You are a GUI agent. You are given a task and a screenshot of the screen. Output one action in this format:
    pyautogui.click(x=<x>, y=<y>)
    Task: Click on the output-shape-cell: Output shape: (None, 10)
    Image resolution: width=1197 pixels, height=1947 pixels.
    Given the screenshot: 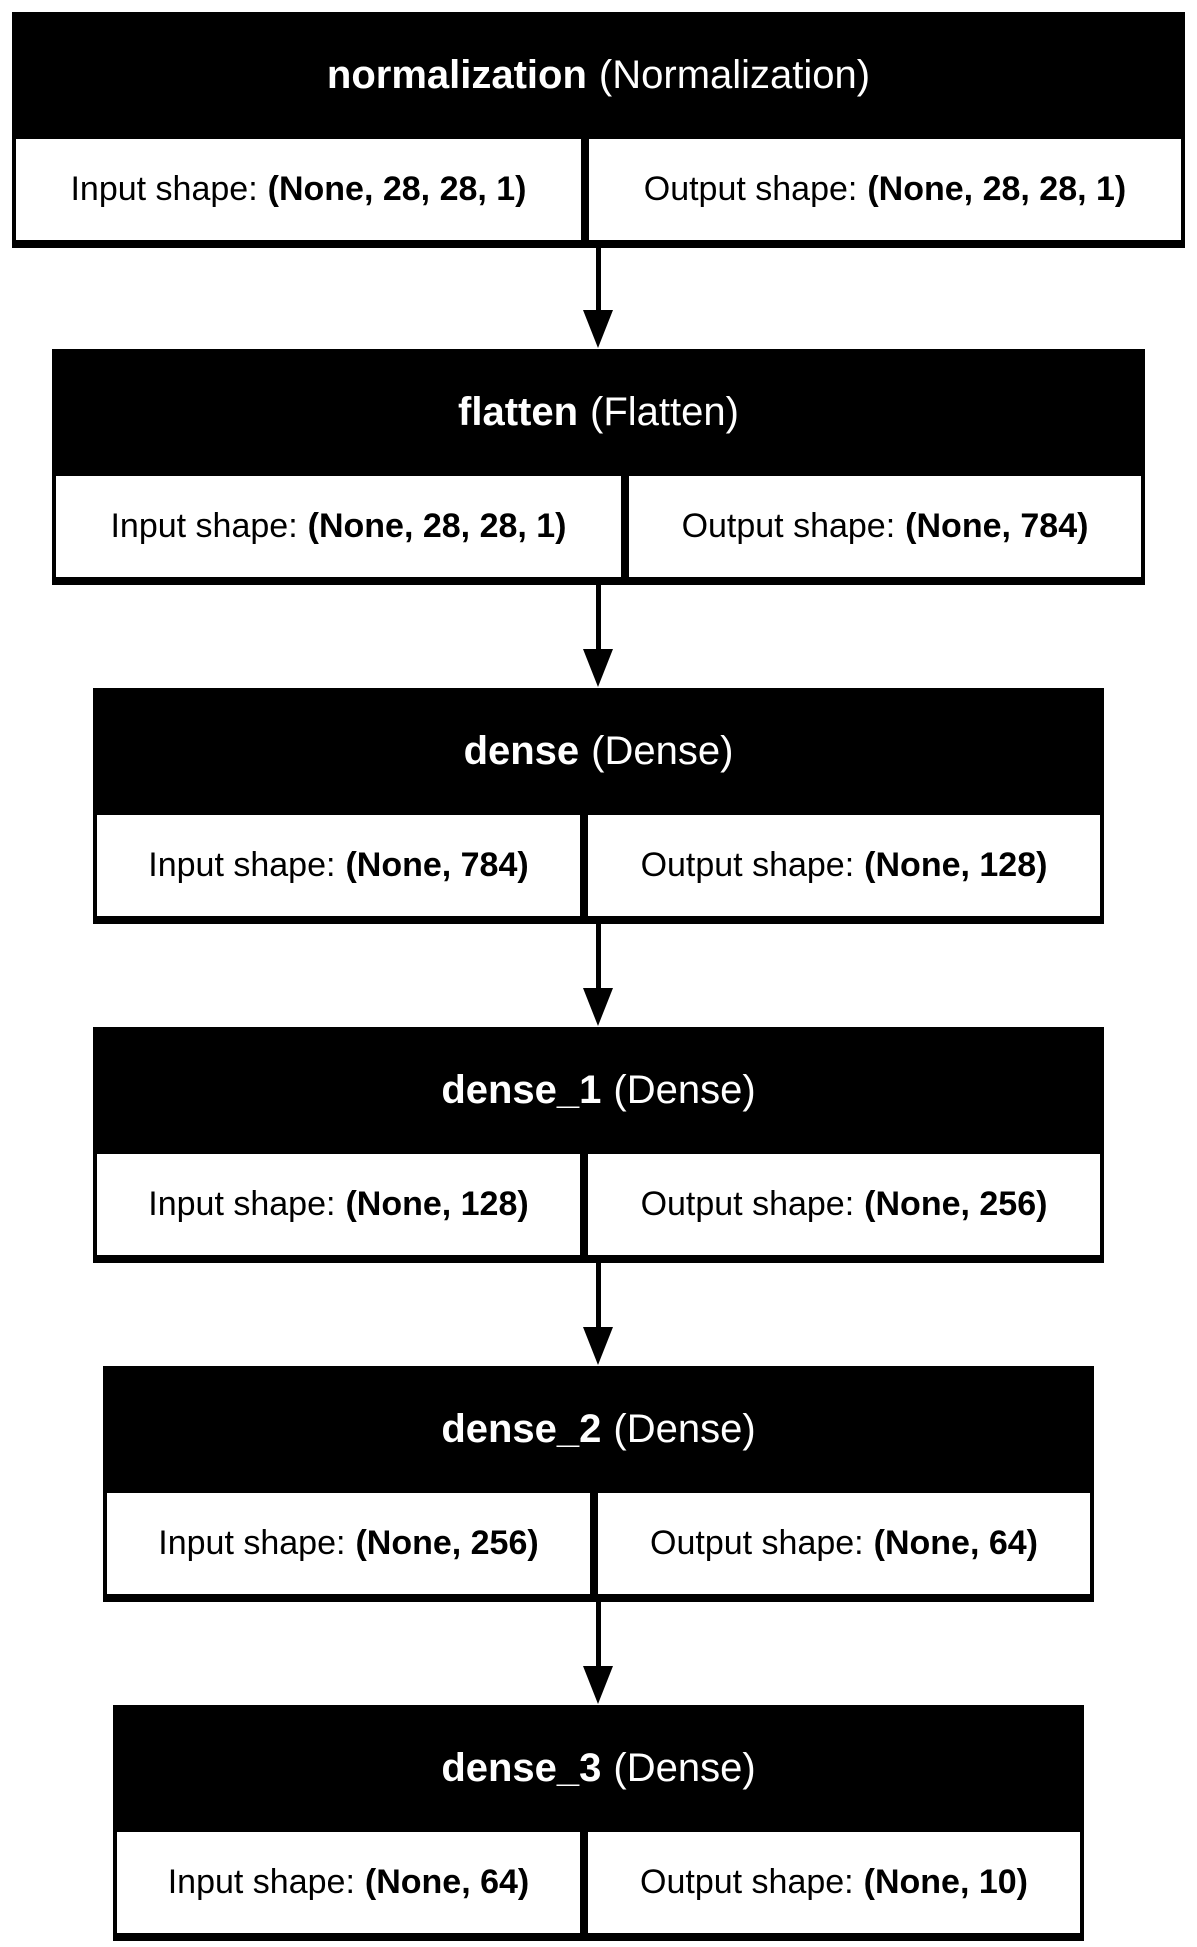 What is the action you would take?
    pyautogui.click(x=834, y=1882)
    